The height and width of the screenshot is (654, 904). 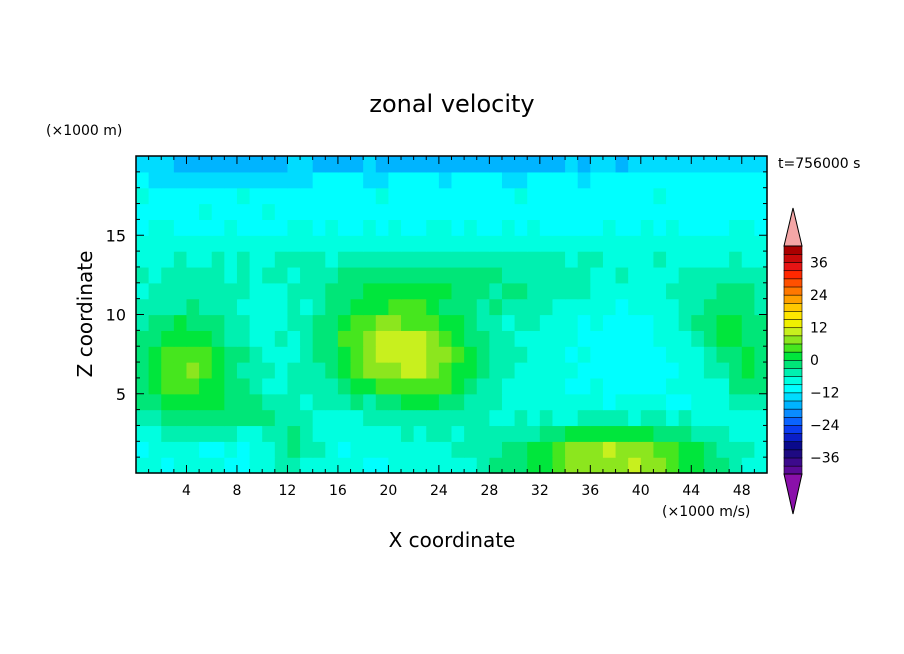 What do you see at coordinates (819, 328) in the screenshot?
I see `colorbar-tick-label: 12` at bounding box center [819, 328].